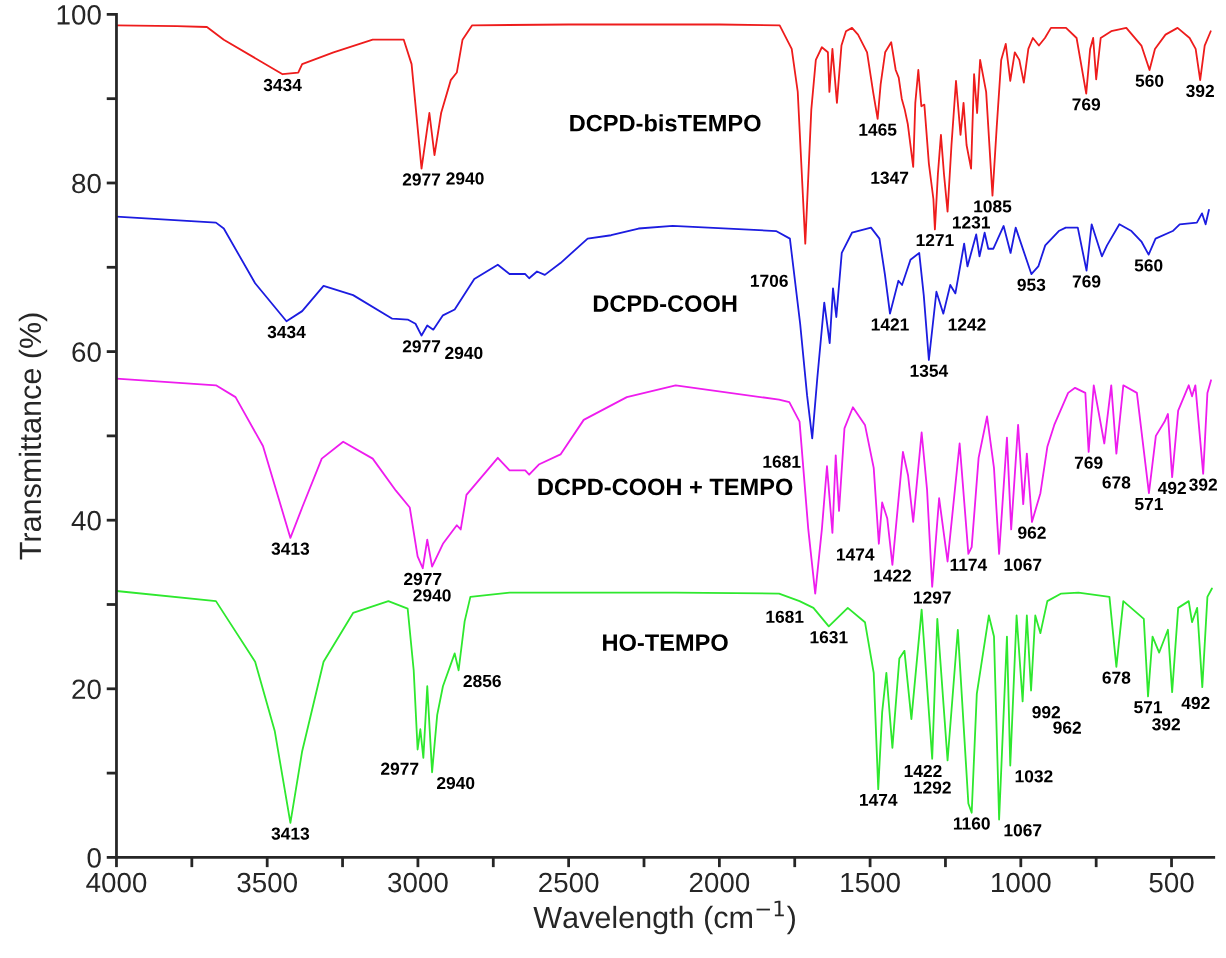  I want to click on y-tick-label: 20, so click(86, 689).